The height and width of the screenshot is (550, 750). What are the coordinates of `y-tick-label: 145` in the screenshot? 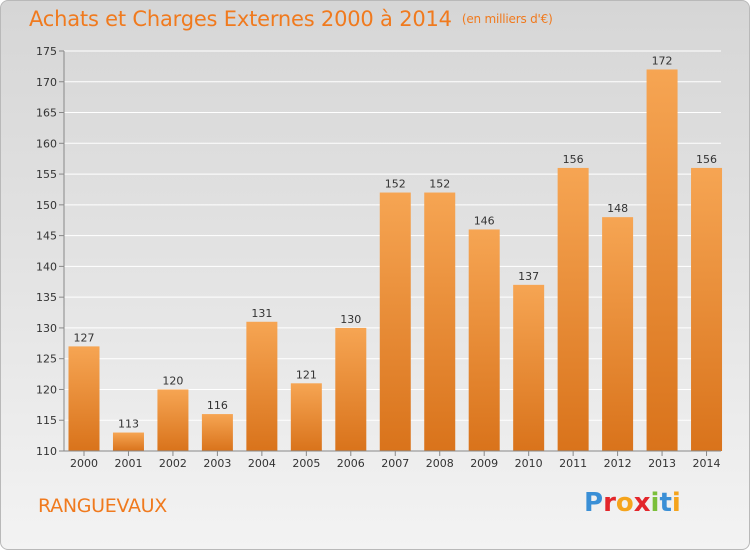 It's located at (46, 236).